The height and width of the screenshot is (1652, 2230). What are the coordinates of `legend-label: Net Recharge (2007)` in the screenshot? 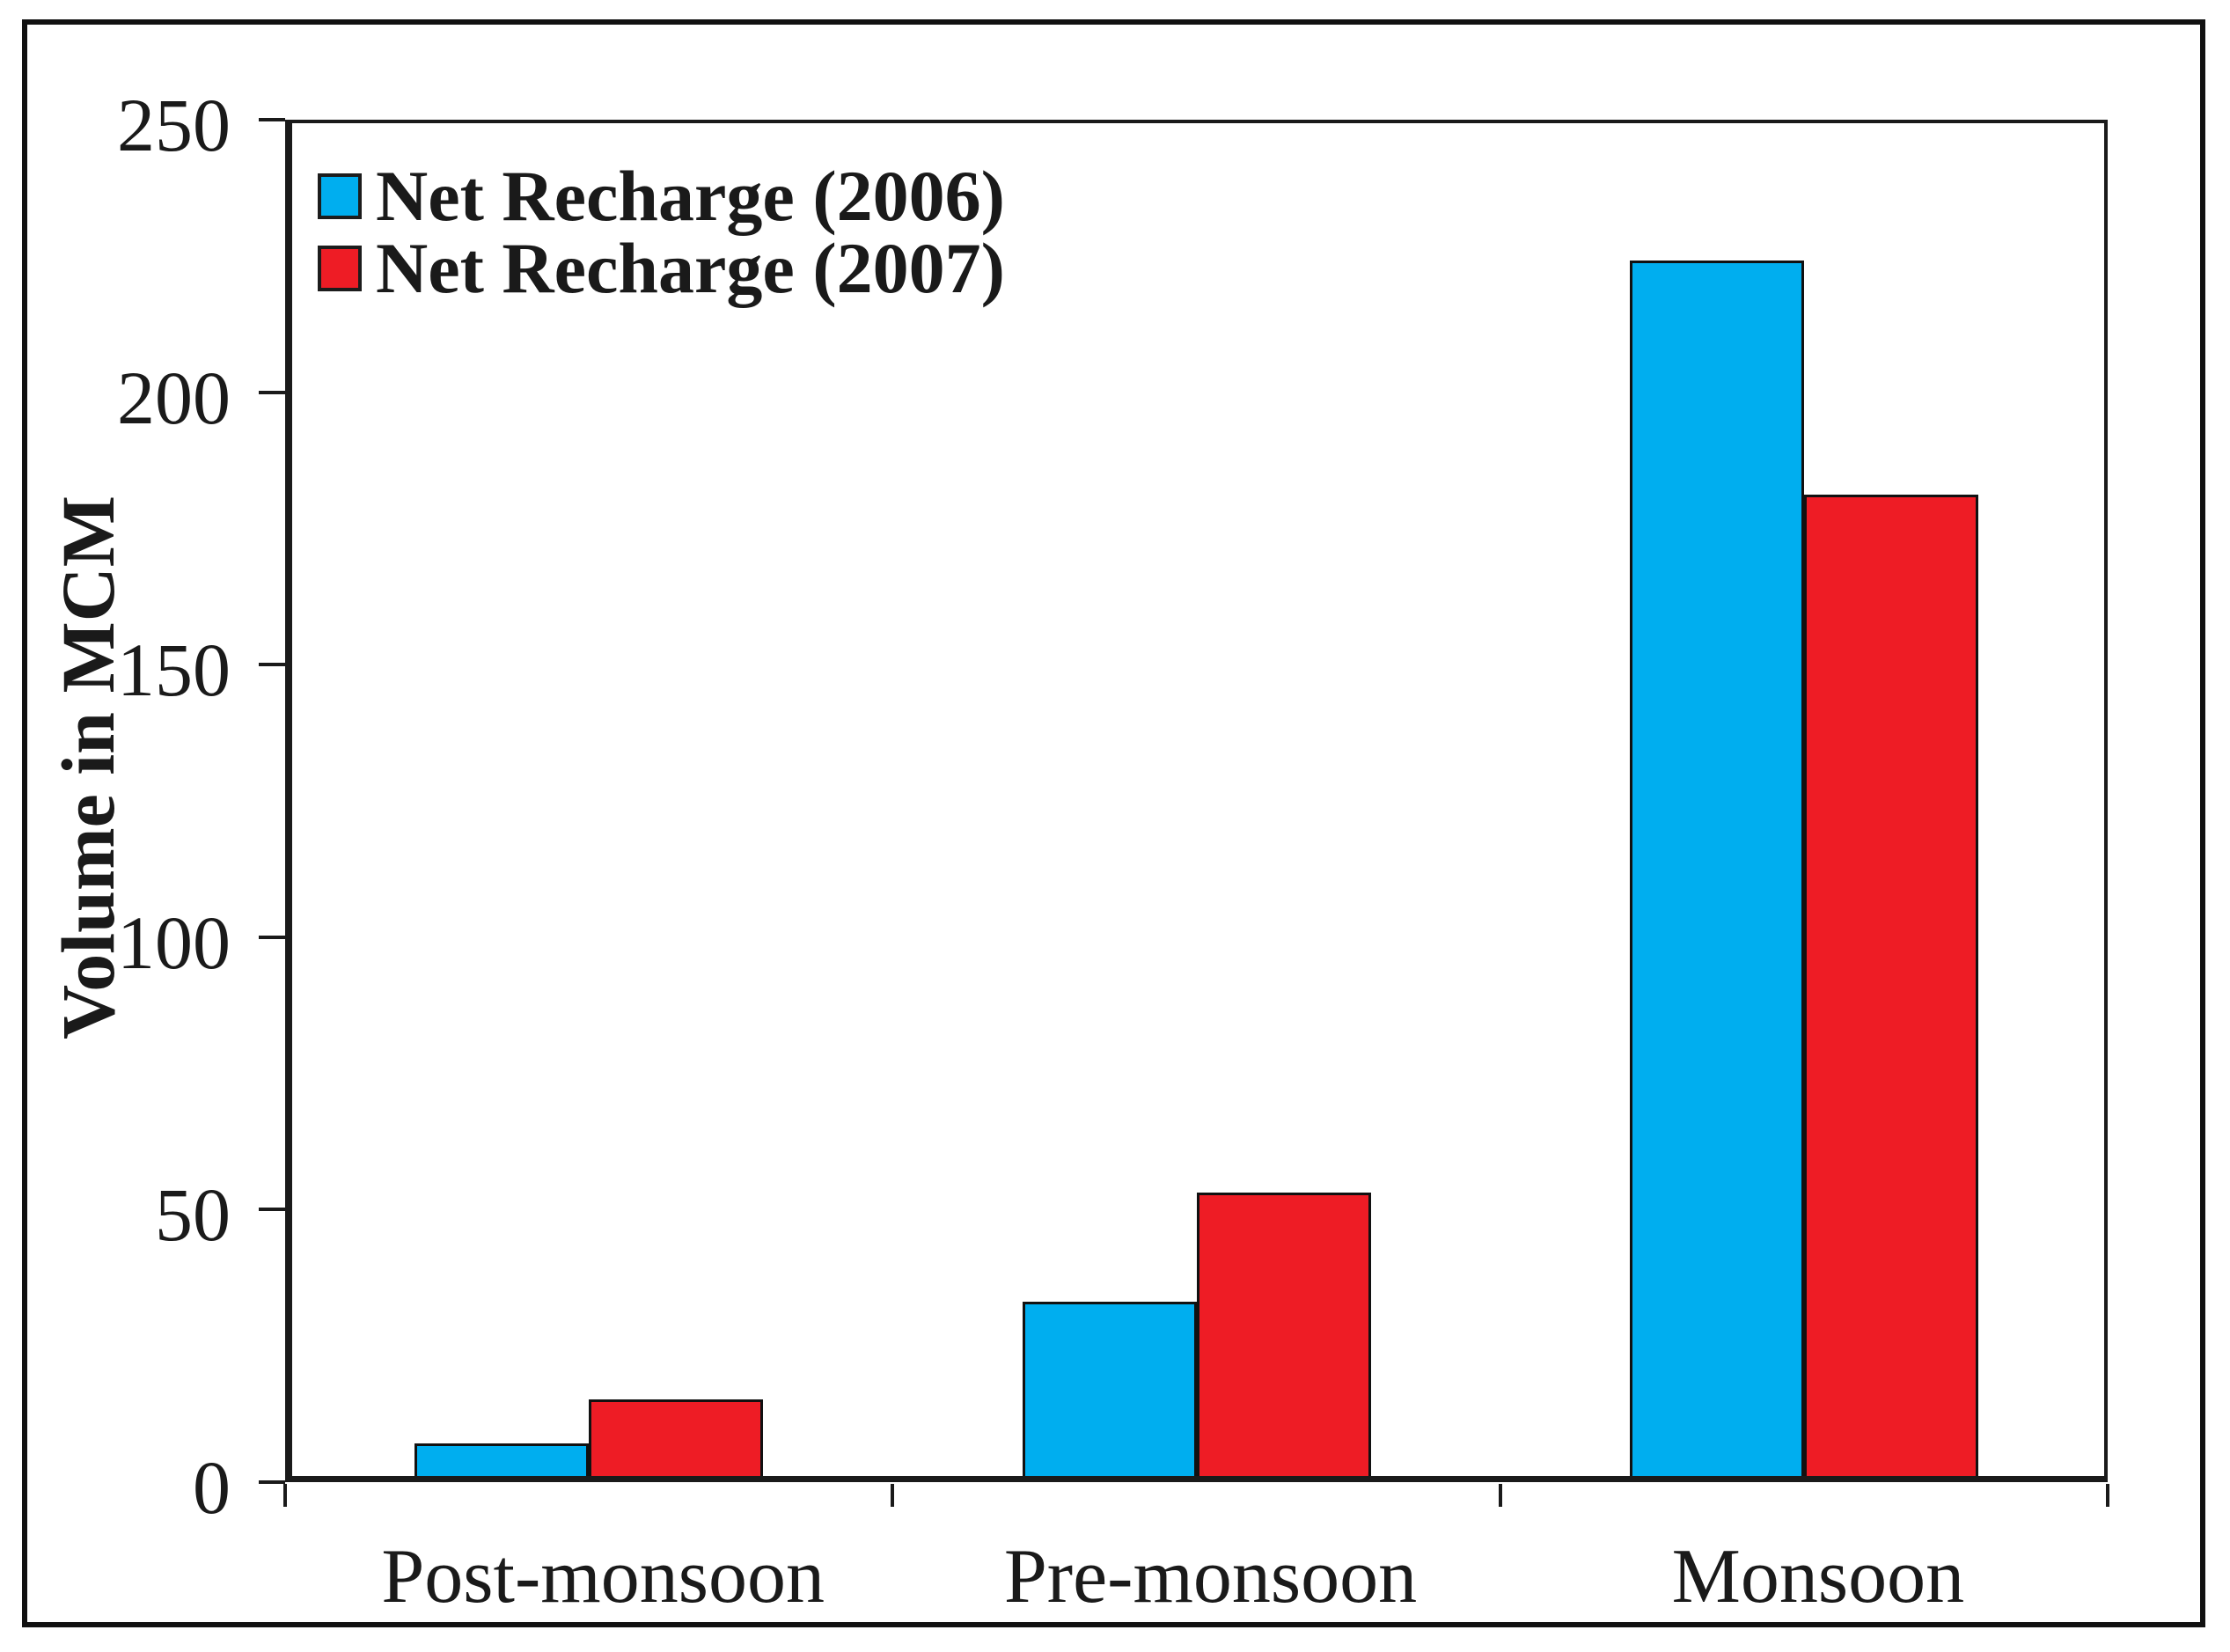 It's located at (690, 268).